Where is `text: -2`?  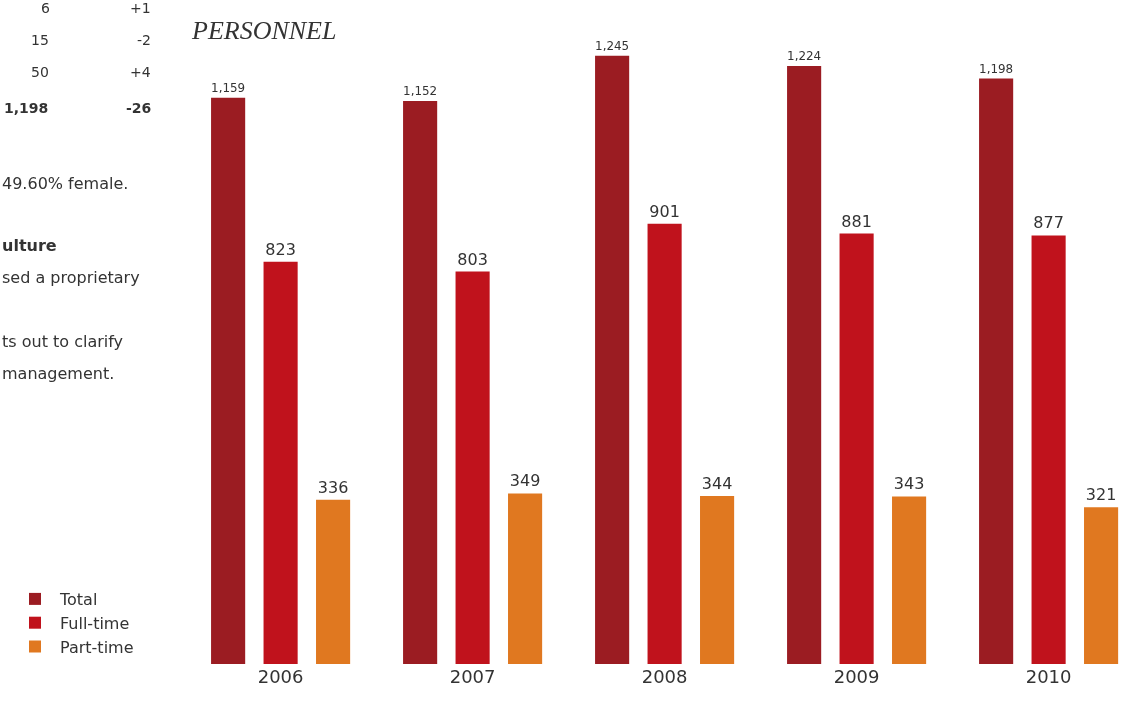
text: -2 is located at coordinates (144, 40).